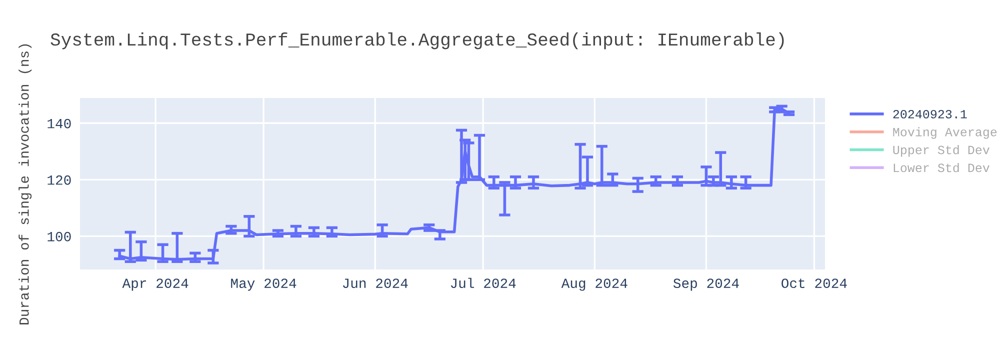  What do you see at coordinates (59, 237) in the screenshot?
I see `y-tick-label: 100` at bounding box center [59, 237].